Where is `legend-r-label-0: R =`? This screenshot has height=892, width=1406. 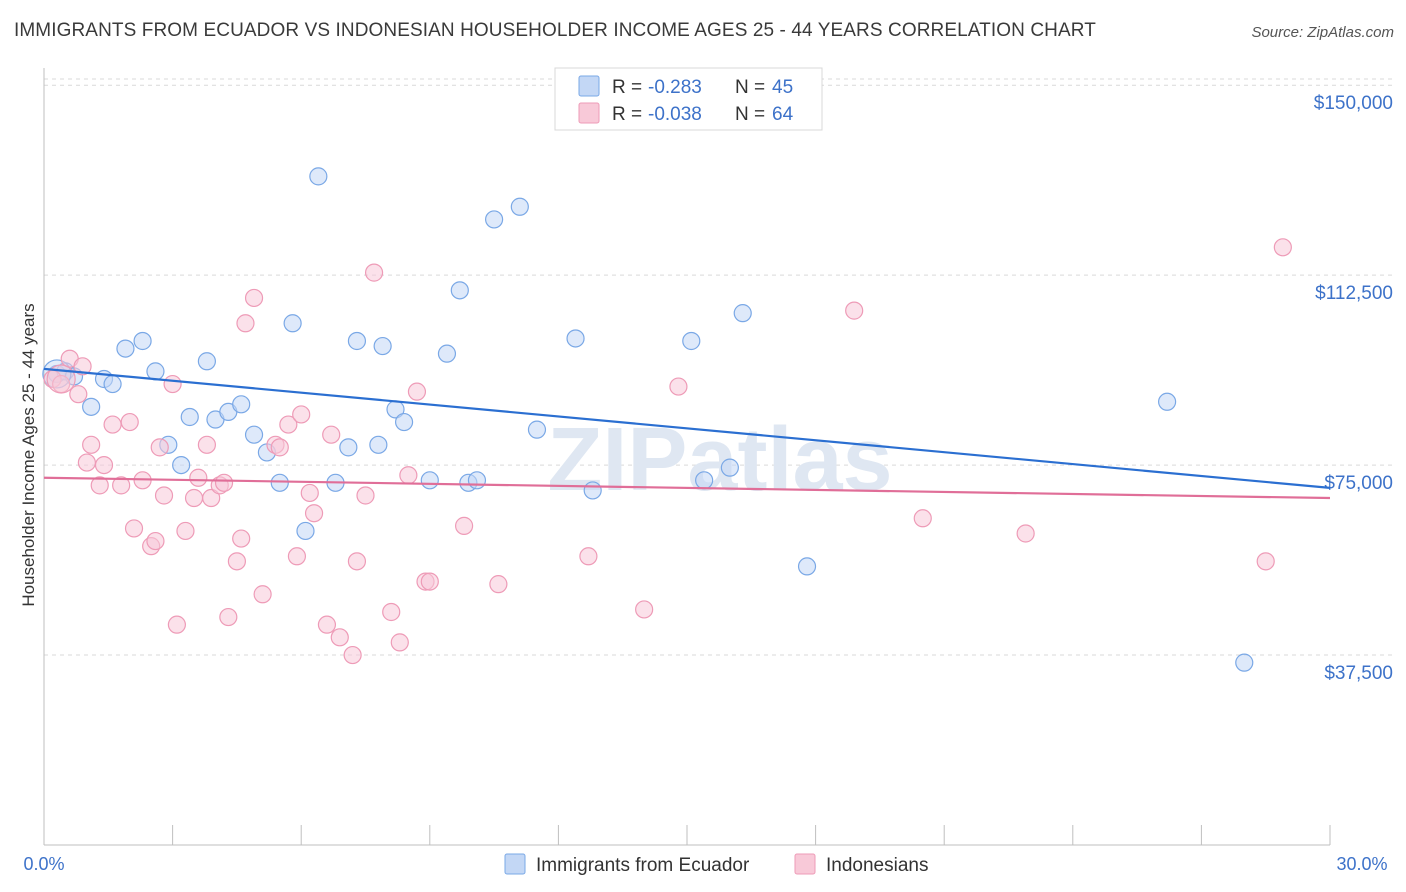 legend-r-label-0: R = is located at coordinates (627, 87).